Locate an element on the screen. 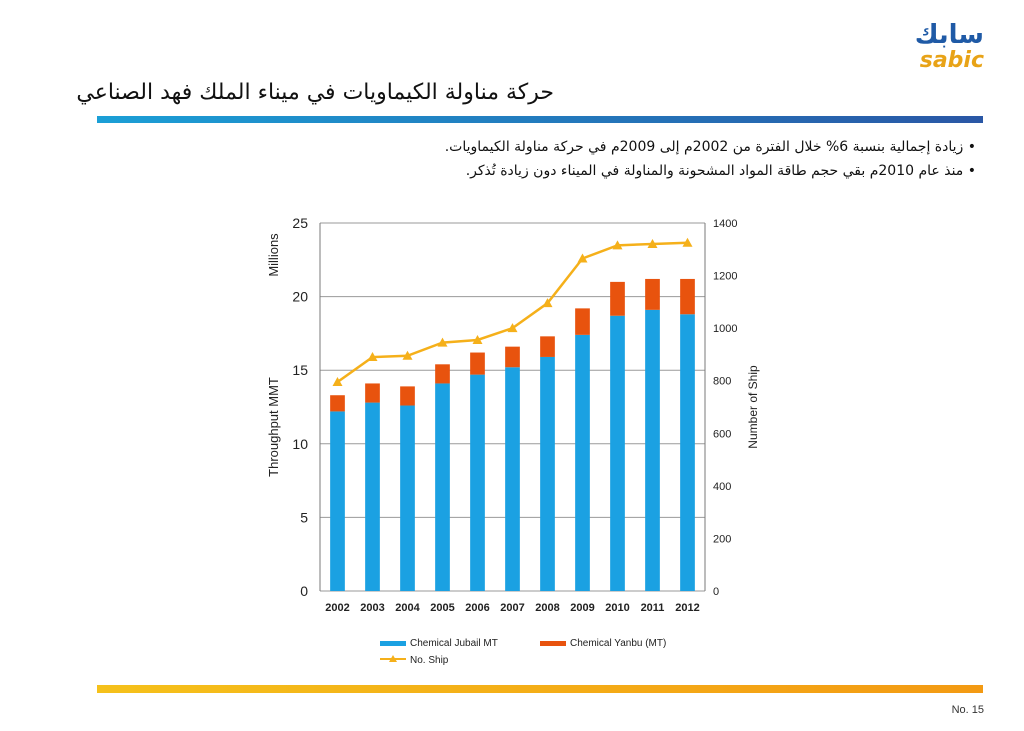 The width and height of the screenshot is (1024, 731). y2-tick-label: 200 is located at coordinates (722, 539).